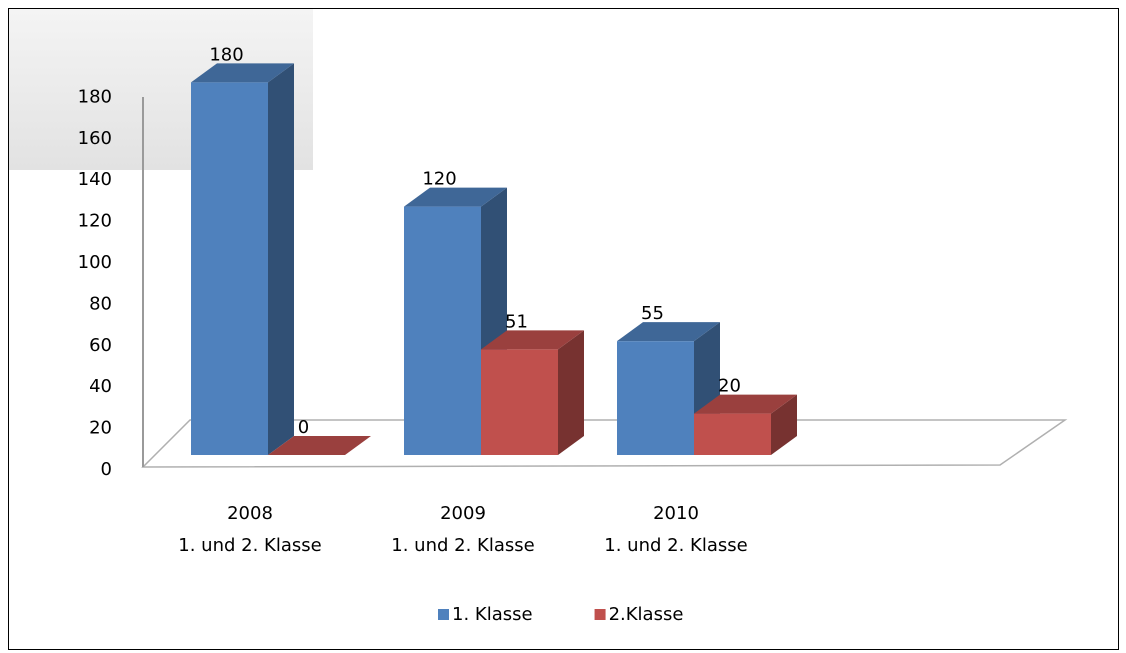 The height and width of the screenshot is (653, 1126). I want to click on data-label: 180, so click(226, 54).